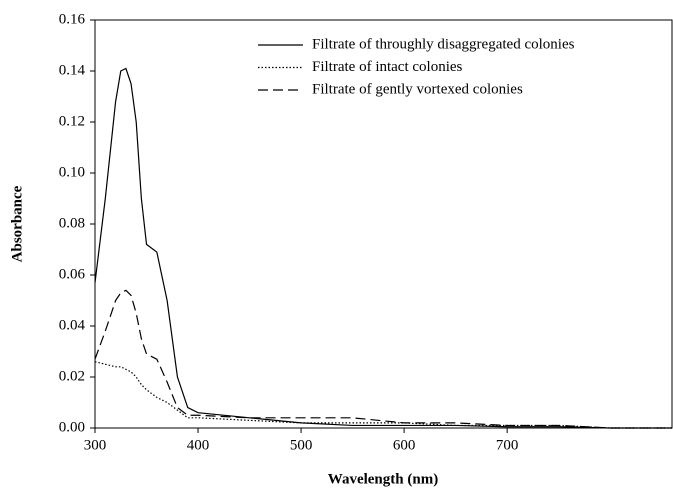 The height and width of the screenshot is (495, 673). What do you see at coordinates (72, 172) in the screenshot?
I see `y-tick-label: 0.10` at bounding box center [72, 172].